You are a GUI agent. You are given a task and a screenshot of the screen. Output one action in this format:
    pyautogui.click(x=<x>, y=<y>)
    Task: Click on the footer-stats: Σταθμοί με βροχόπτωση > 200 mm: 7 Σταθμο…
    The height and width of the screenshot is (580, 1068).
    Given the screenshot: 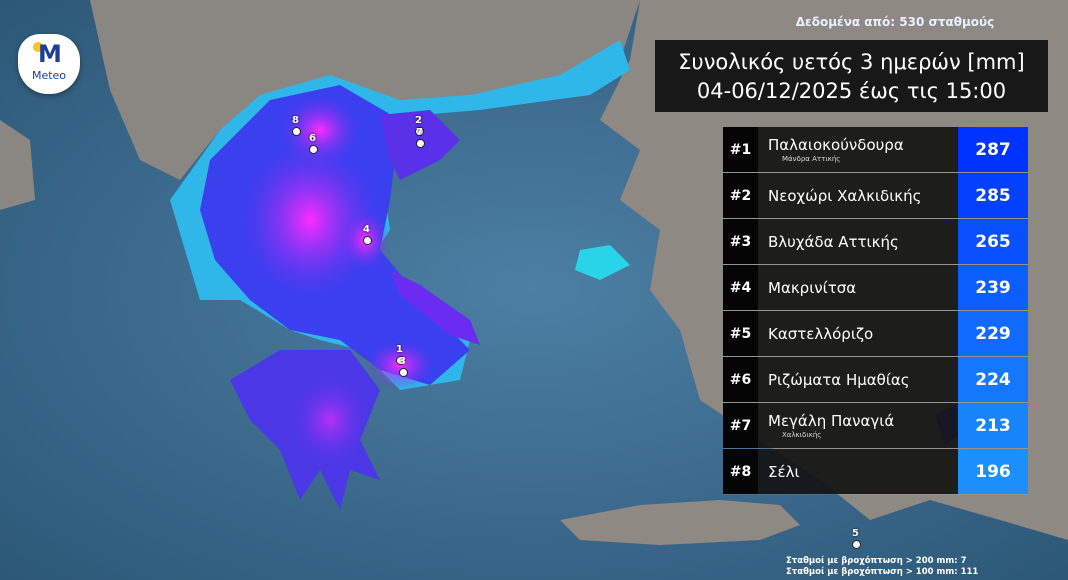 What is the action you would take?
    pyautogui.click(x=882, y=567)
    